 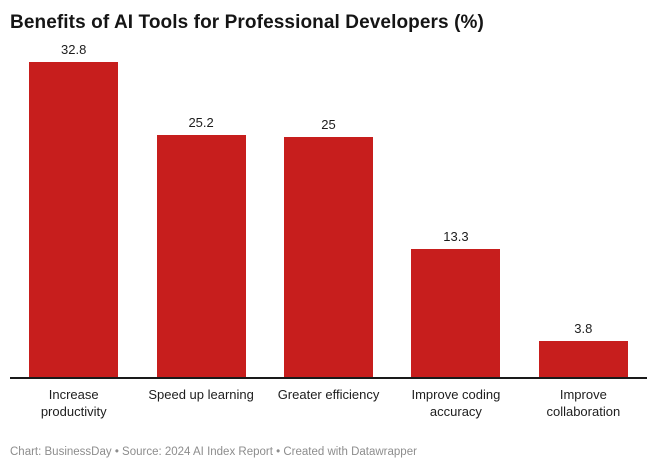 I want to click on category-label: Greater efficiency, so click(x=328, y=400).